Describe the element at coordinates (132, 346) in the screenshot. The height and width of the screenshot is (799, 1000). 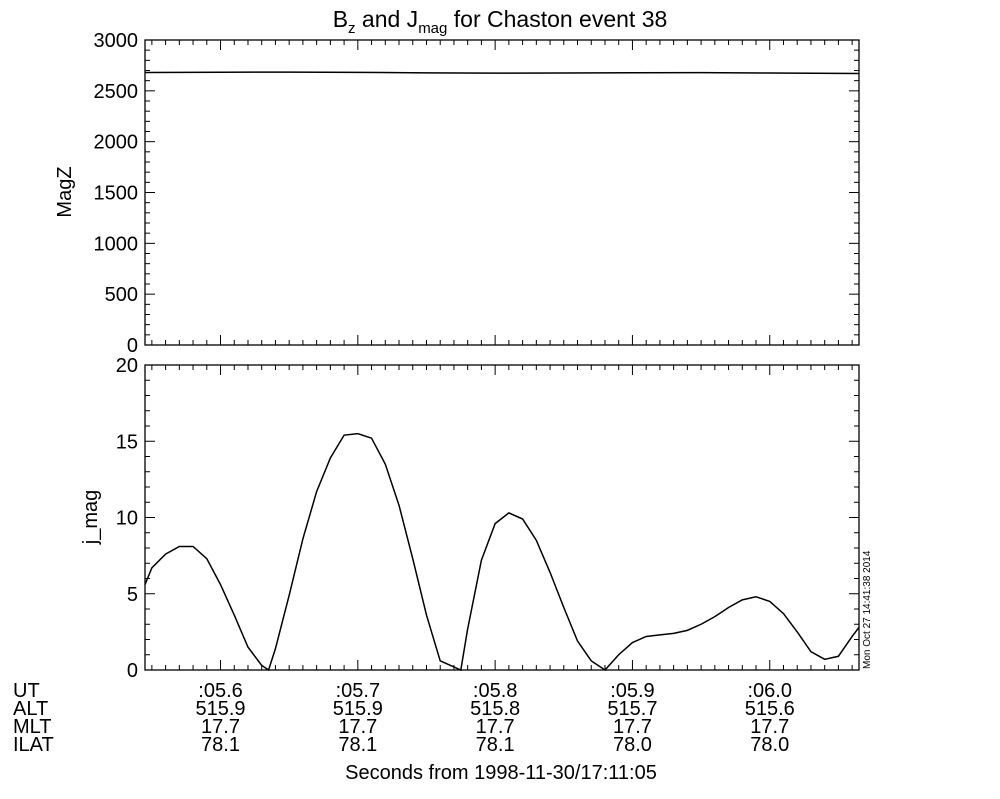
I see `magz-y-tick-label: 0` at that location.